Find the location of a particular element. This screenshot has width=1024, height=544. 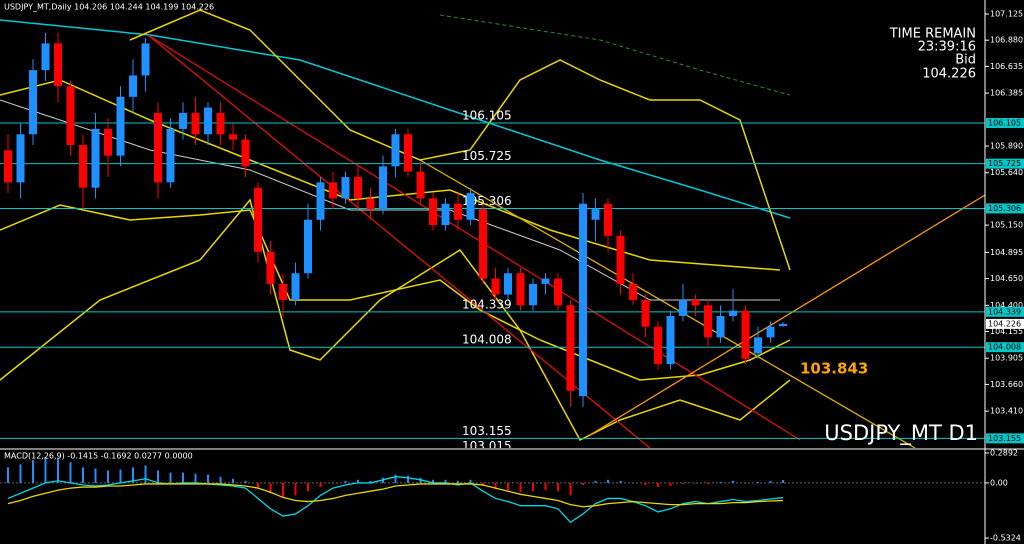

macd-panel is located at coordinates (492, 490).